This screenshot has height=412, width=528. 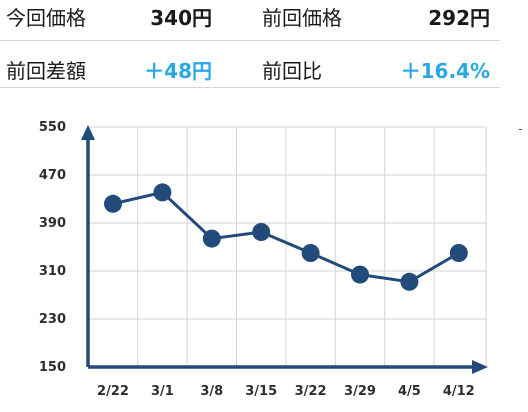 I want to click on price-ratio-value: ＋16.4%, so click(x=445, y=71).